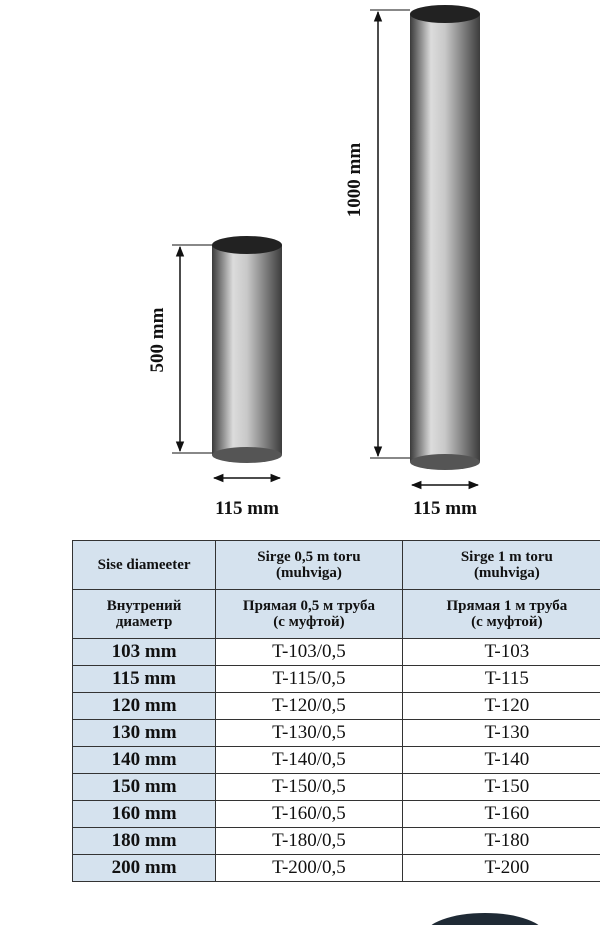 This screenshot has height=925, width=600. What do you see at coordinates (144, 679) in the screenshot?
I see `cell: 115 mm` at bounding box center [144, 679].